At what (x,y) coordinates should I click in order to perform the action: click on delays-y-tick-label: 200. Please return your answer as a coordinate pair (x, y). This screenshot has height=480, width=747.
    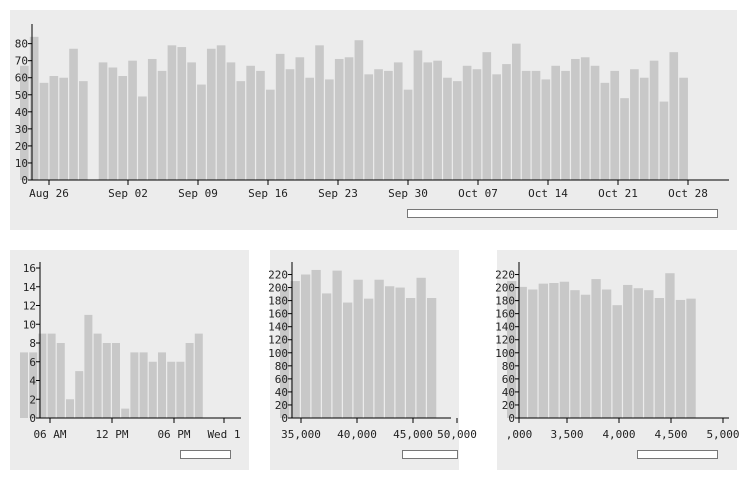
    Looking at the image, I should click on (278, 288).